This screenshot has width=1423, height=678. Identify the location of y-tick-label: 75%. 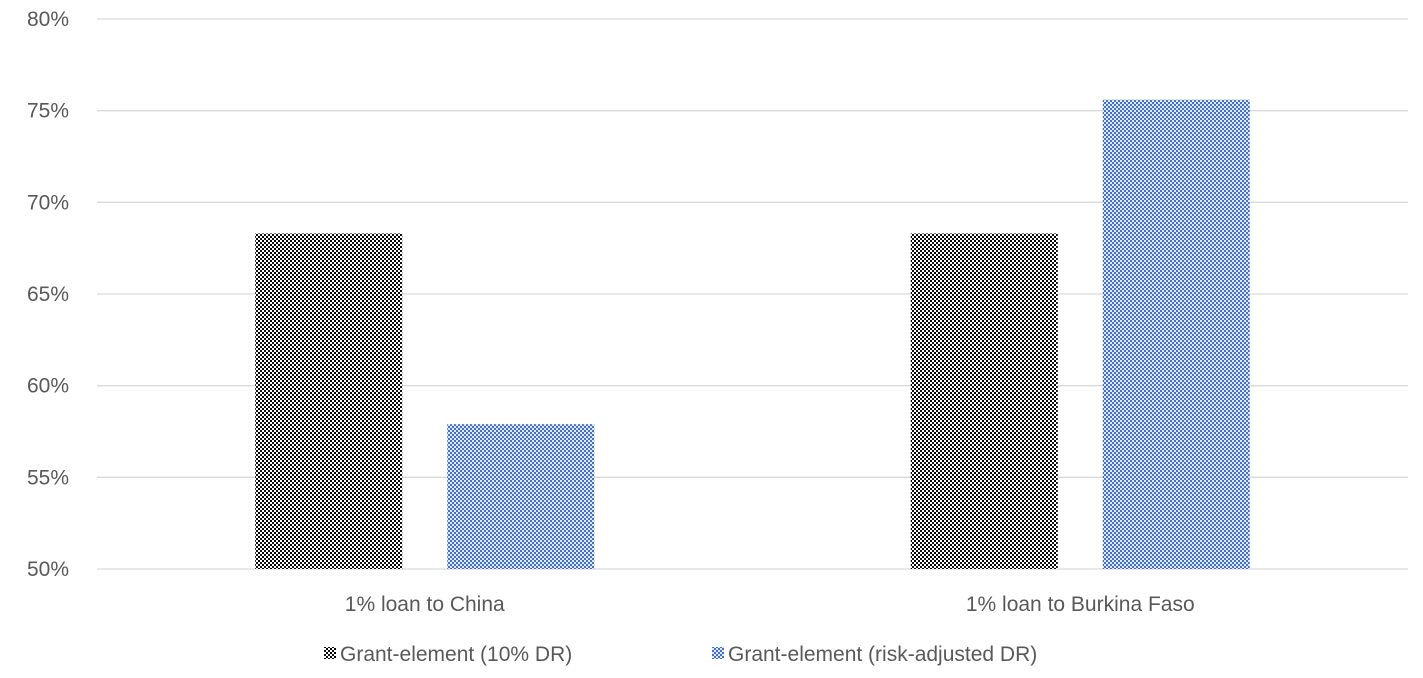
(48, 111).